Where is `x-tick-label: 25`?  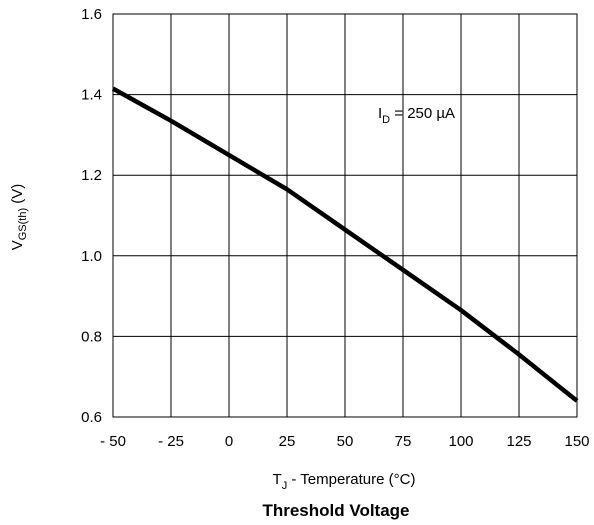
x-tick-label: 25 is located at coordinates (287, 441).